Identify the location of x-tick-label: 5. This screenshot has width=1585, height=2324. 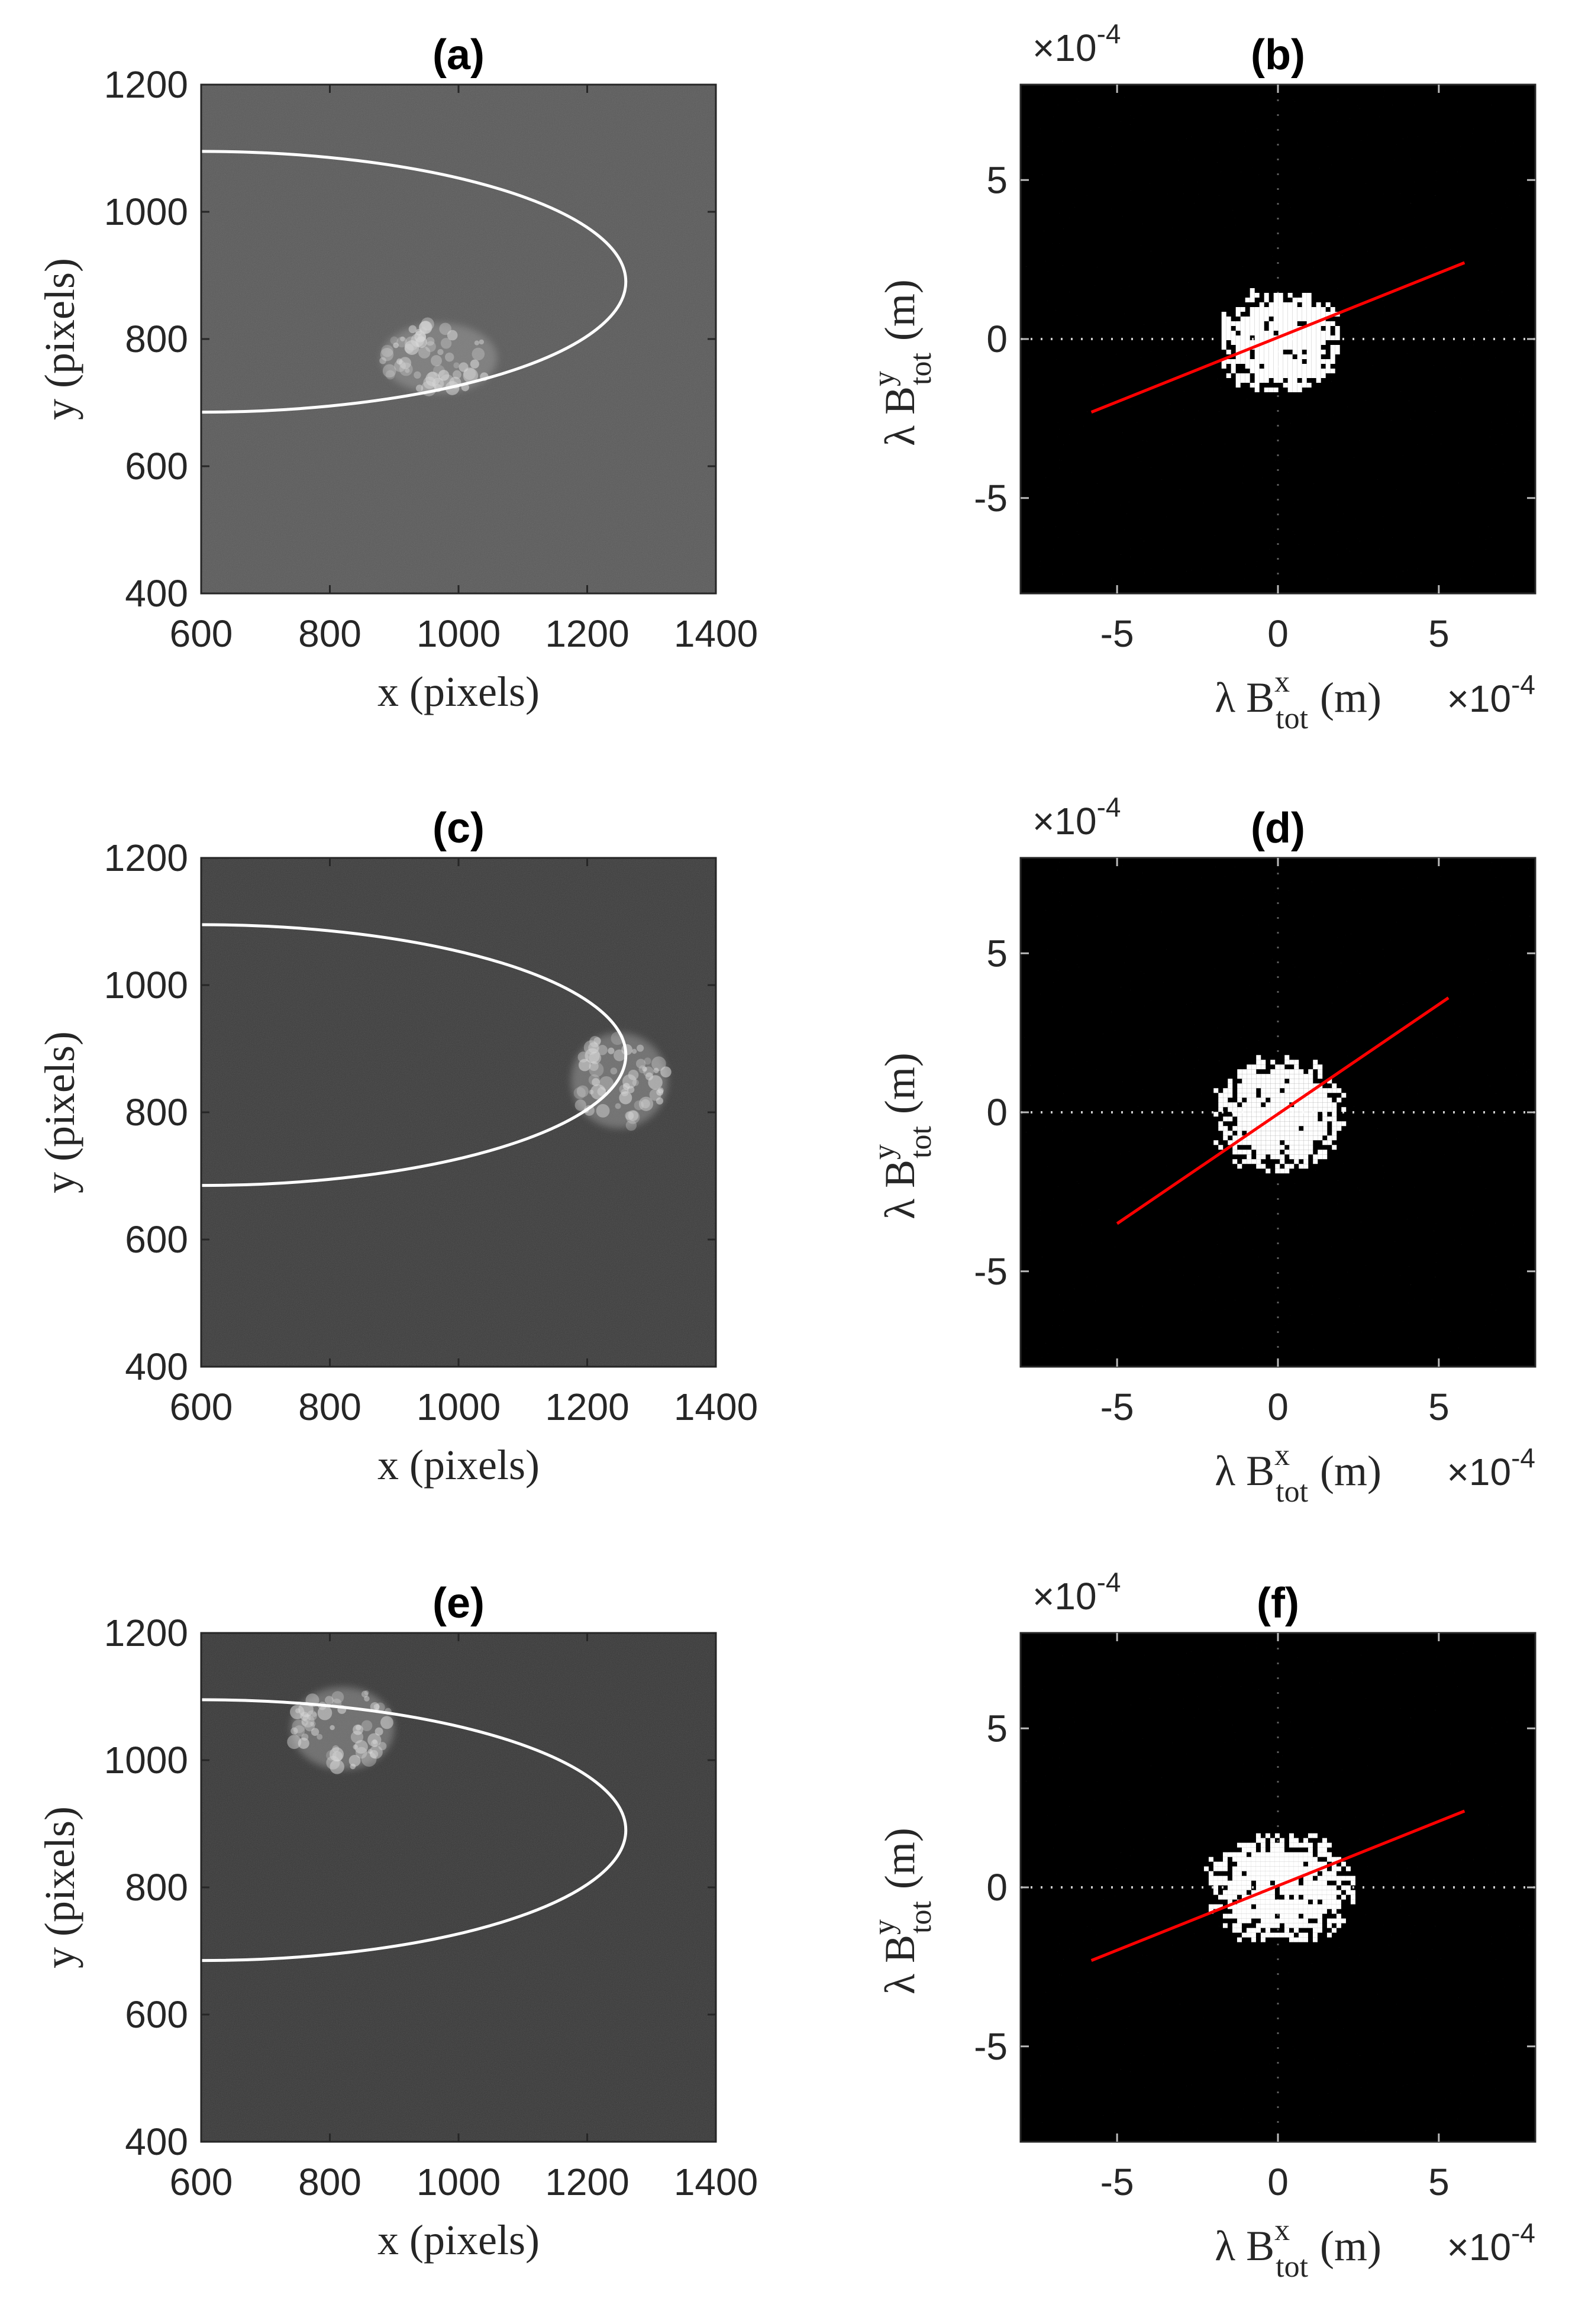
(1439, 634).